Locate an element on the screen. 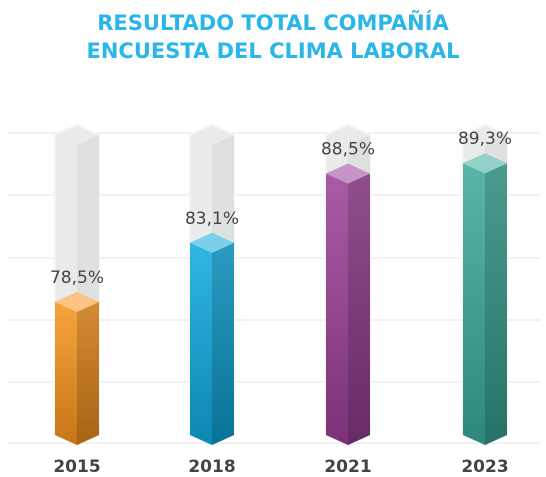 The height and width of the screenshot is (477, 546). x-tick-label: 2015 is located at coordinates (76, 467).